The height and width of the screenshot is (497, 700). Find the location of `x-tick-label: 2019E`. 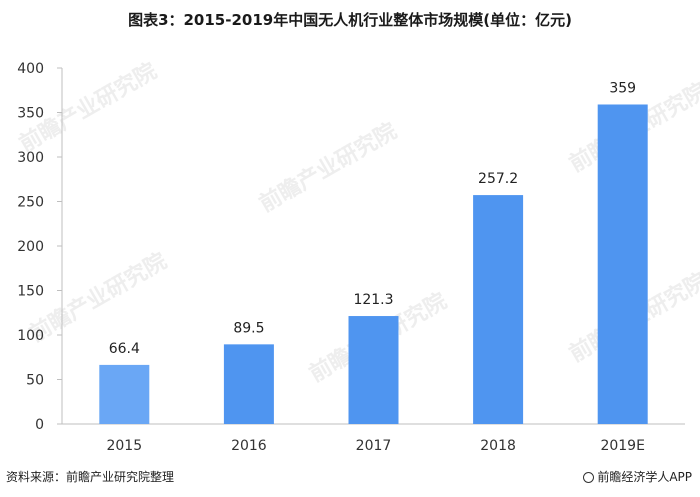

x-tick-label: 2019E is located at coordinates (622, 446).